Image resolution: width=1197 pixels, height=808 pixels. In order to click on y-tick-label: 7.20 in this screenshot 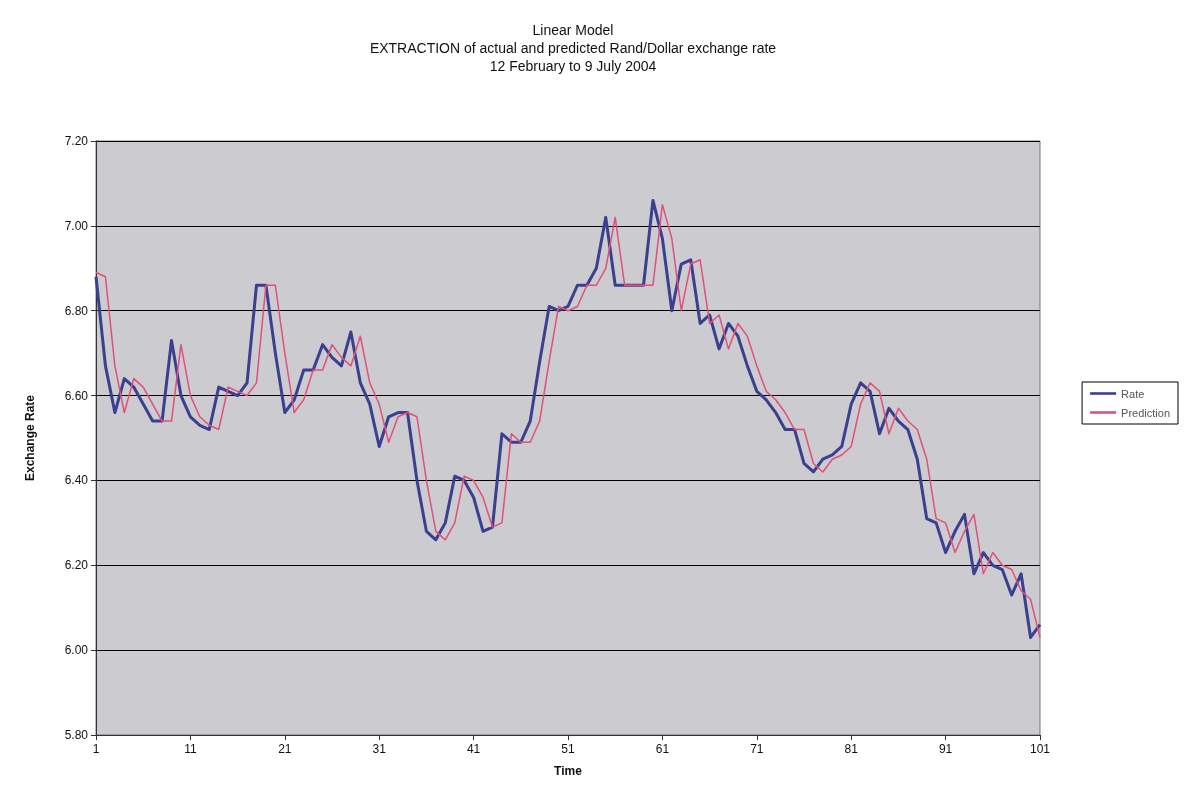, I will do `click(76, 141)`.